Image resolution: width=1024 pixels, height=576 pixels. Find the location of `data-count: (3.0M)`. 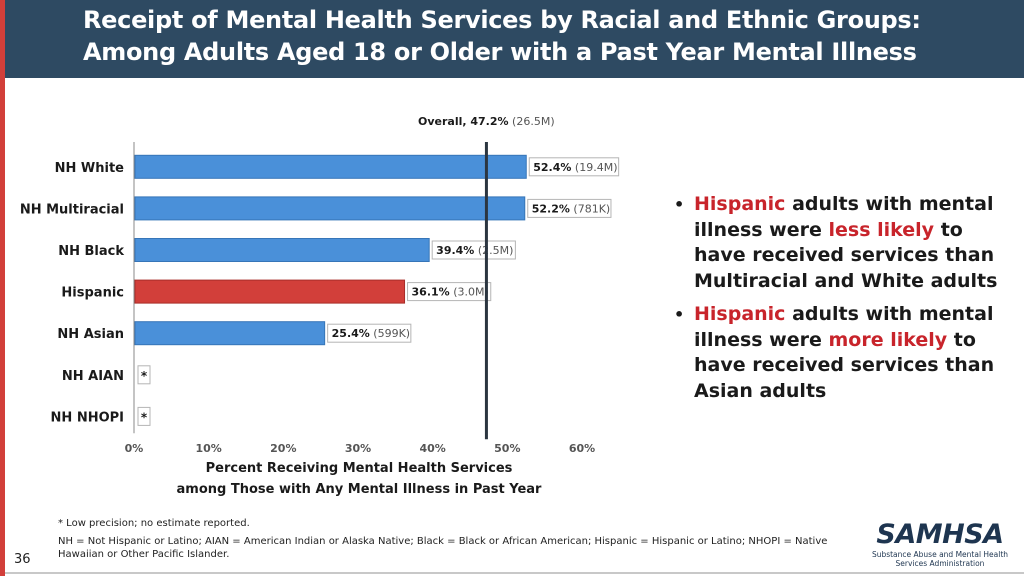

data-count: (3.0M) is located at coordinates (469, 292).